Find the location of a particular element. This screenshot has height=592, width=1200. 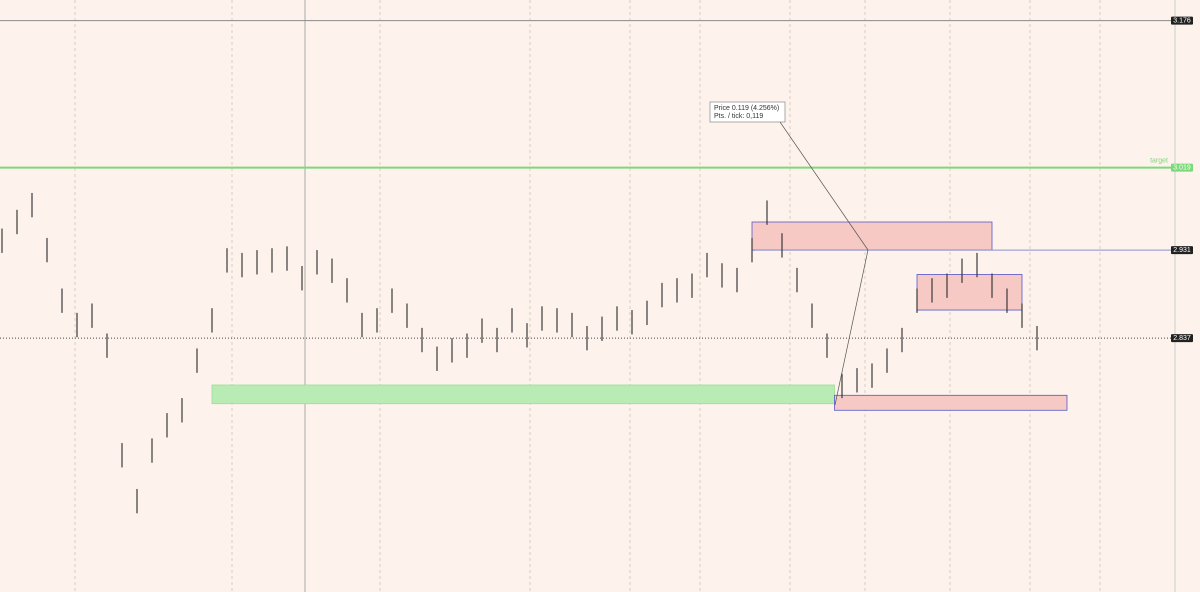

level-label: target is located at coordinates (1159, 161).